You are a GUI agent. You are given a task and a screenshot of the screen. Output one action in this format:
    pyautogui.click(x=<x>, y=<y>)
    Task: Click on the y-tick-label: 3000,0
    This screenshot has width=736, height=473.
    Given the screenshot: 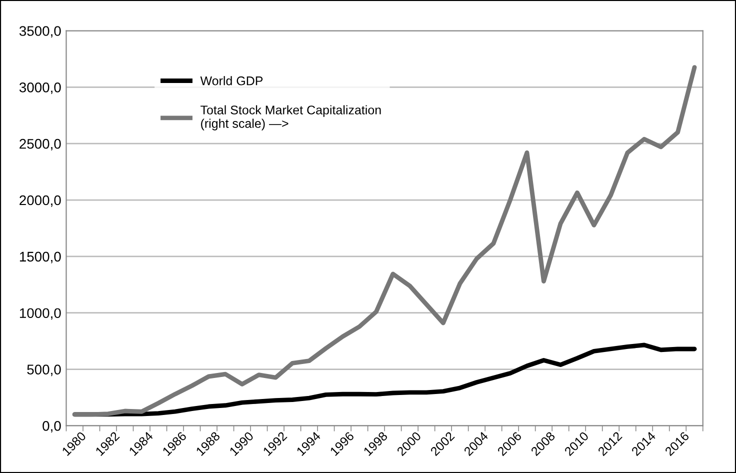 What is the action you would take?
    pyautogui.click(x=40, y=88)
    